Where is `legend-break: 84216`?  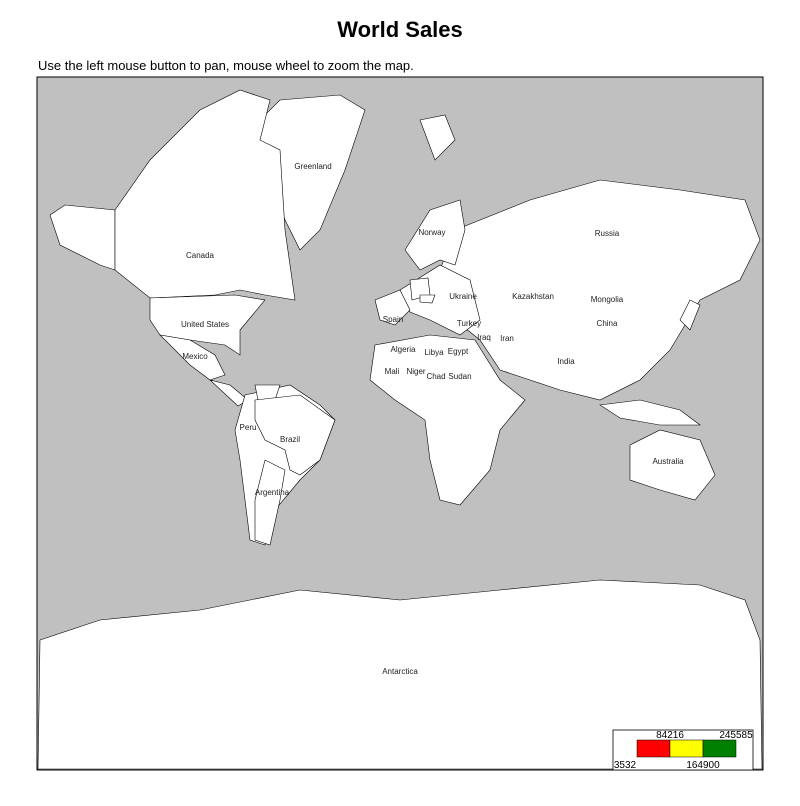 legend-break: 84216 is located at coordinates (670, 735).